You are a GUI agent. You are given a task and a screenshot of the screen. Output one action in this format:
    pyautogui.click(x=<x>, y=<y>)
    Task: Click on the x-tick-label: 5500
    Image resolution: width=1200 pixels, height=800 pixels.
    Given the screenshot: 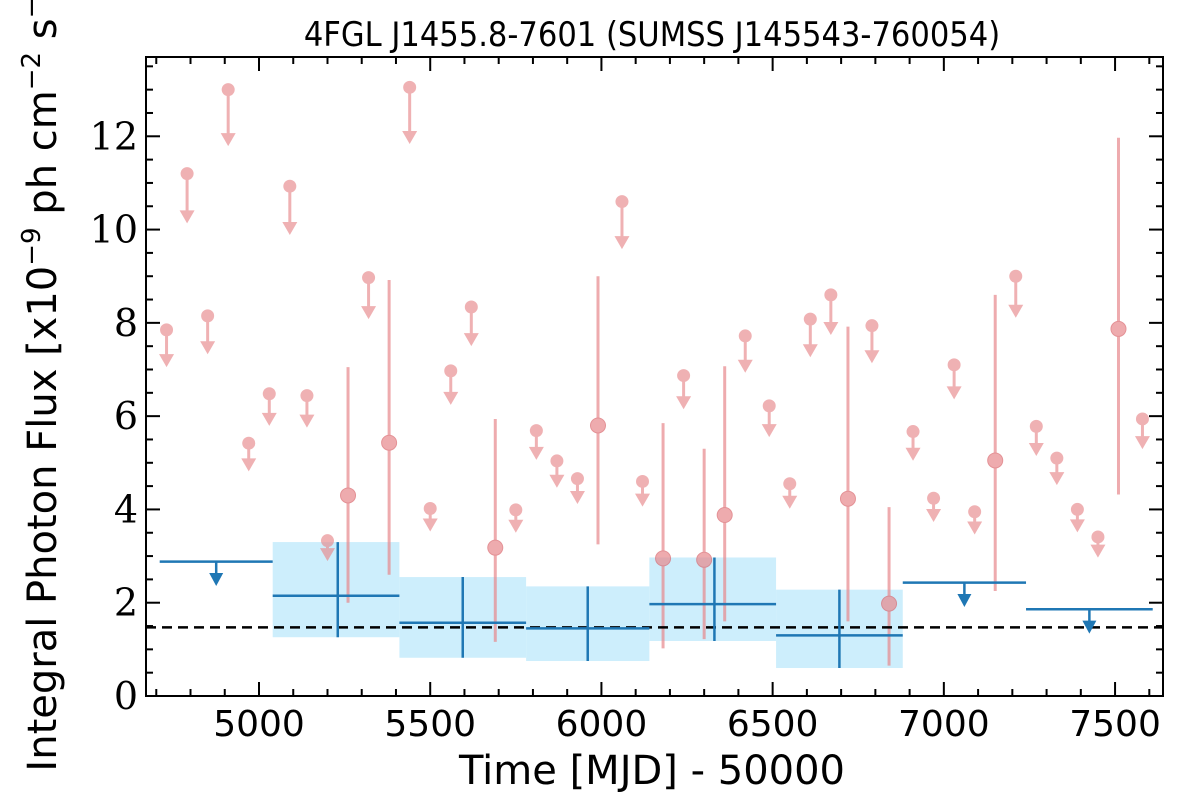 What is the action you would take?
    pyautogui.click(x=430, y=724)
    